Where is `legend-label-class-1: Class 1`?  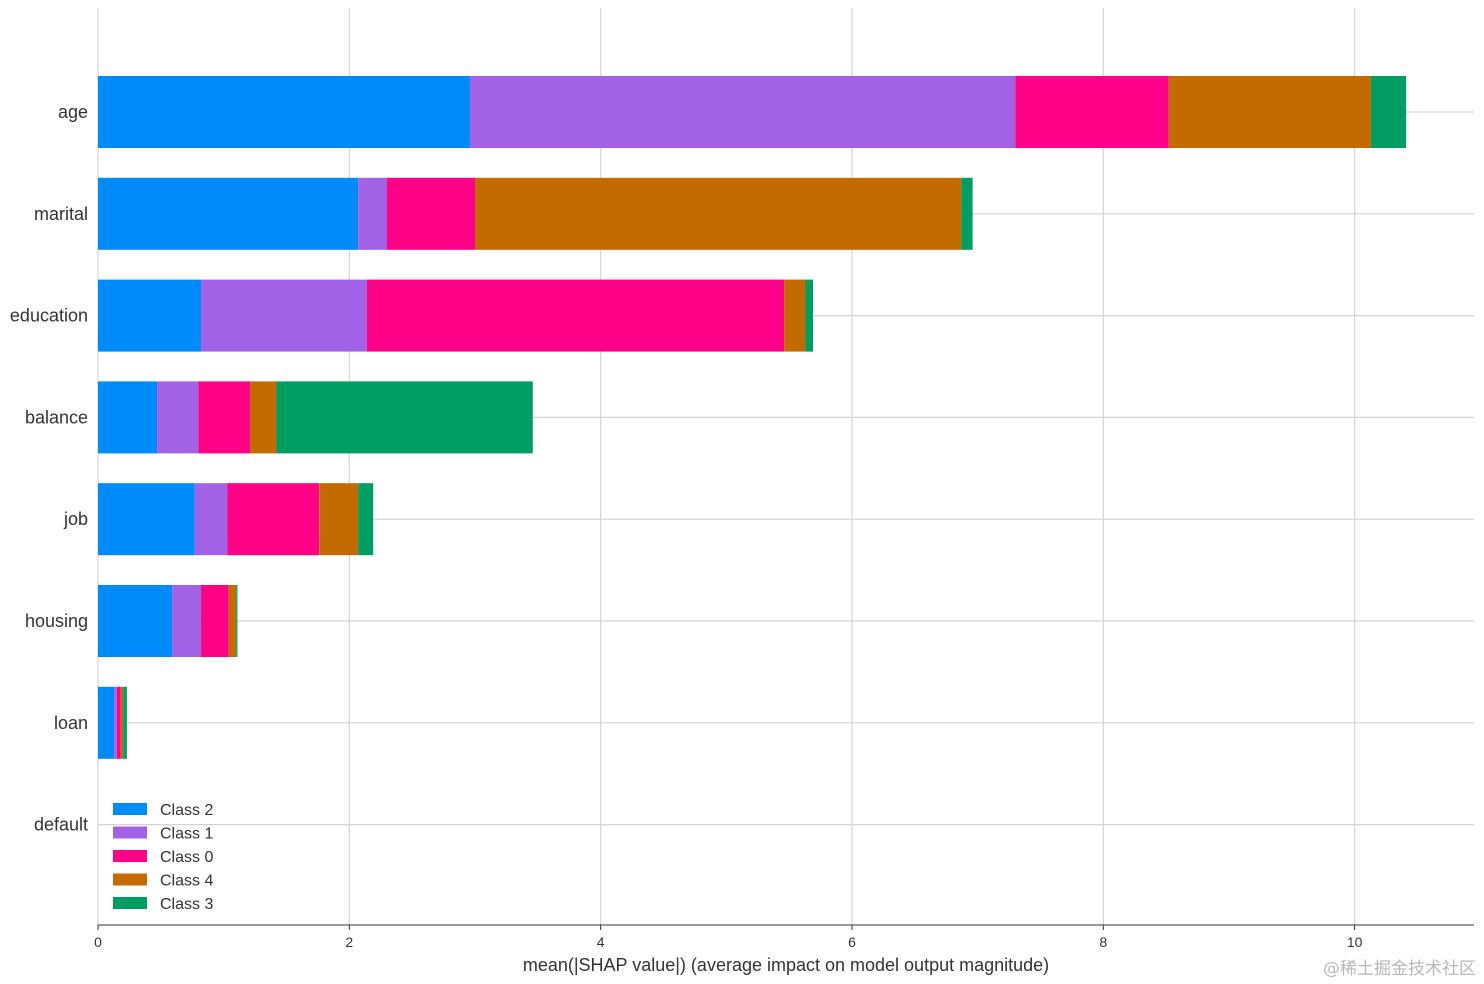
legend-label-class-1: Class 1 is located at coordinates (186, 834).